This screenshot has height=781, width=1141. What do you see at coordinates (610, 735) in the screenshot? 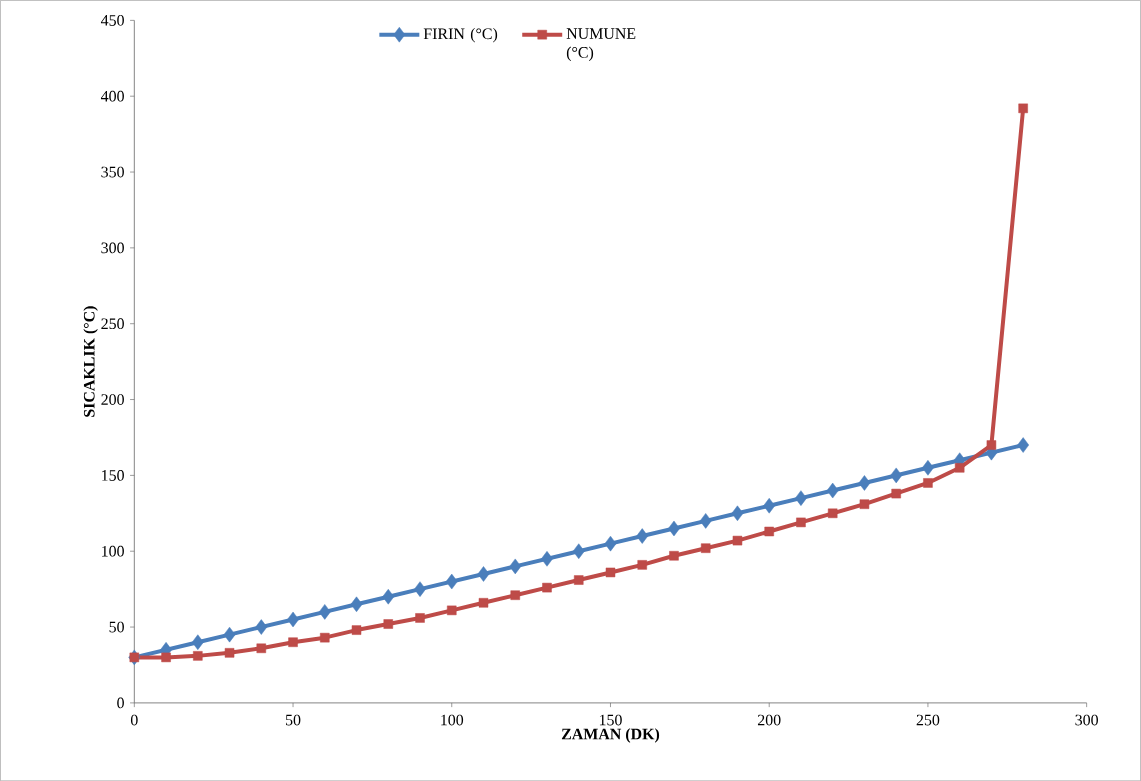
I see `x-axis-title: ZAMAN (DK)` at bounding box center [610, 735].